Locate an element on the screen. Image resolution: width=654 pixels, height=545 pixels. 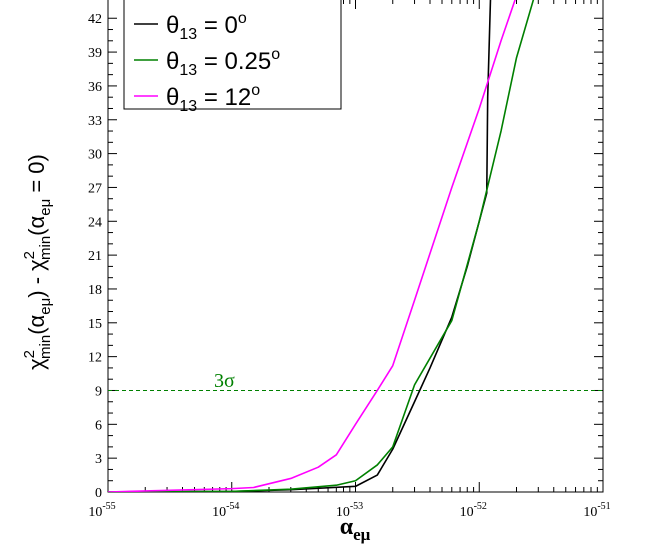
y-tick-label: 6 is located at coordinates (98, 425).